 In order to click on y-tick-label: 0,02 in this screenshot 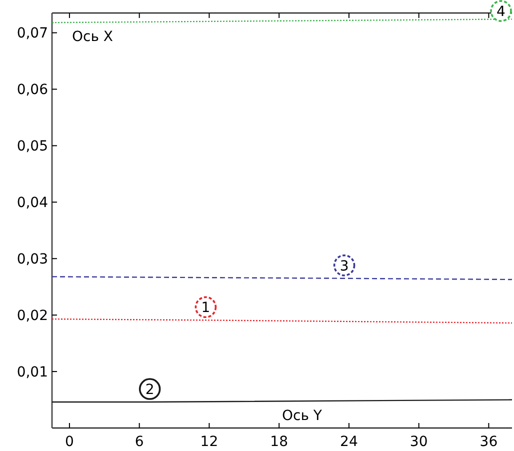, I will do `click(32, 316)`.